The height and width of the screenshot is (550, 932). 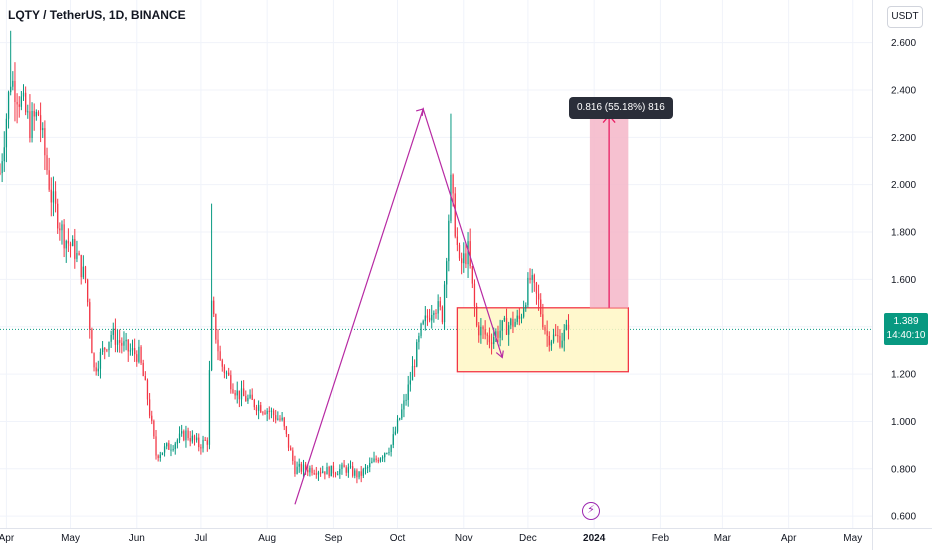 What do you see at coordinates (903, 90) in the screenshot?
I see `y-tick-label: 2.400` at bounding box center [903, 90].